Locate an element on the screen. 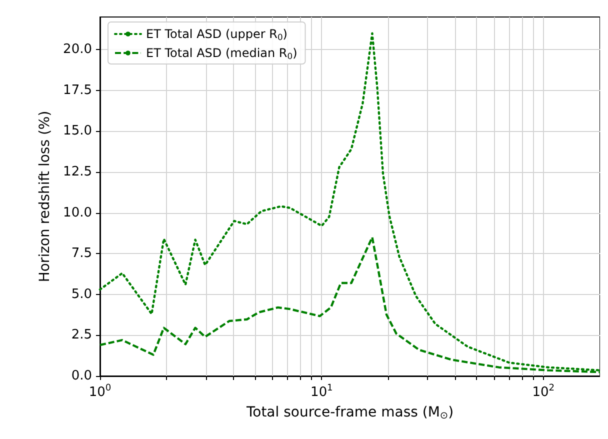 Image resolution: width=608 pixels, height=439 pixels. y-tick-label: 20.0 is located at coordinates (77, 50).